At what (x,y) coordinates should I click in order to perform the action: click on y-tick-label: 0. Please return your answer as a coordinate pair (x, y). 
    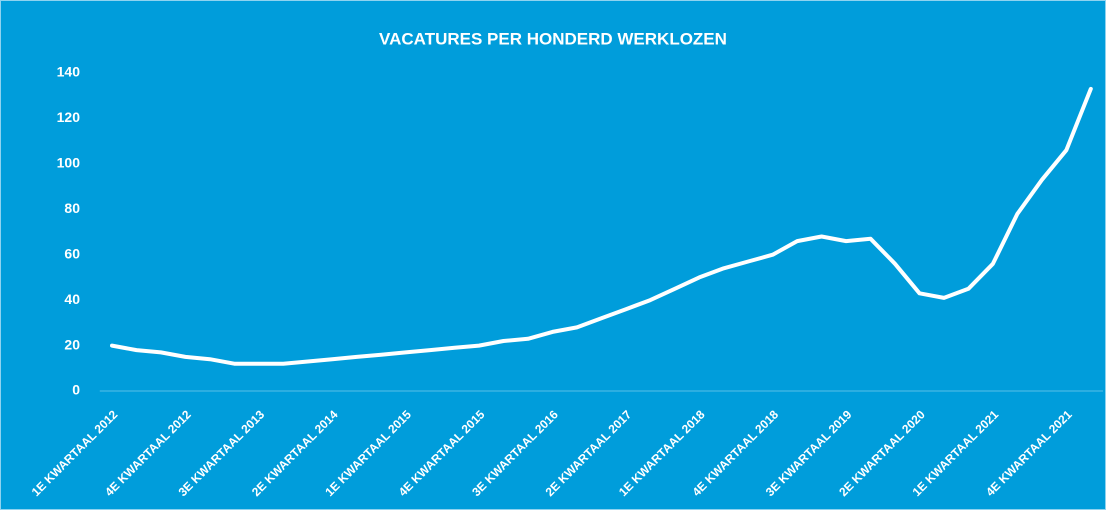
    Looking at the image, I should click on (76, 390).